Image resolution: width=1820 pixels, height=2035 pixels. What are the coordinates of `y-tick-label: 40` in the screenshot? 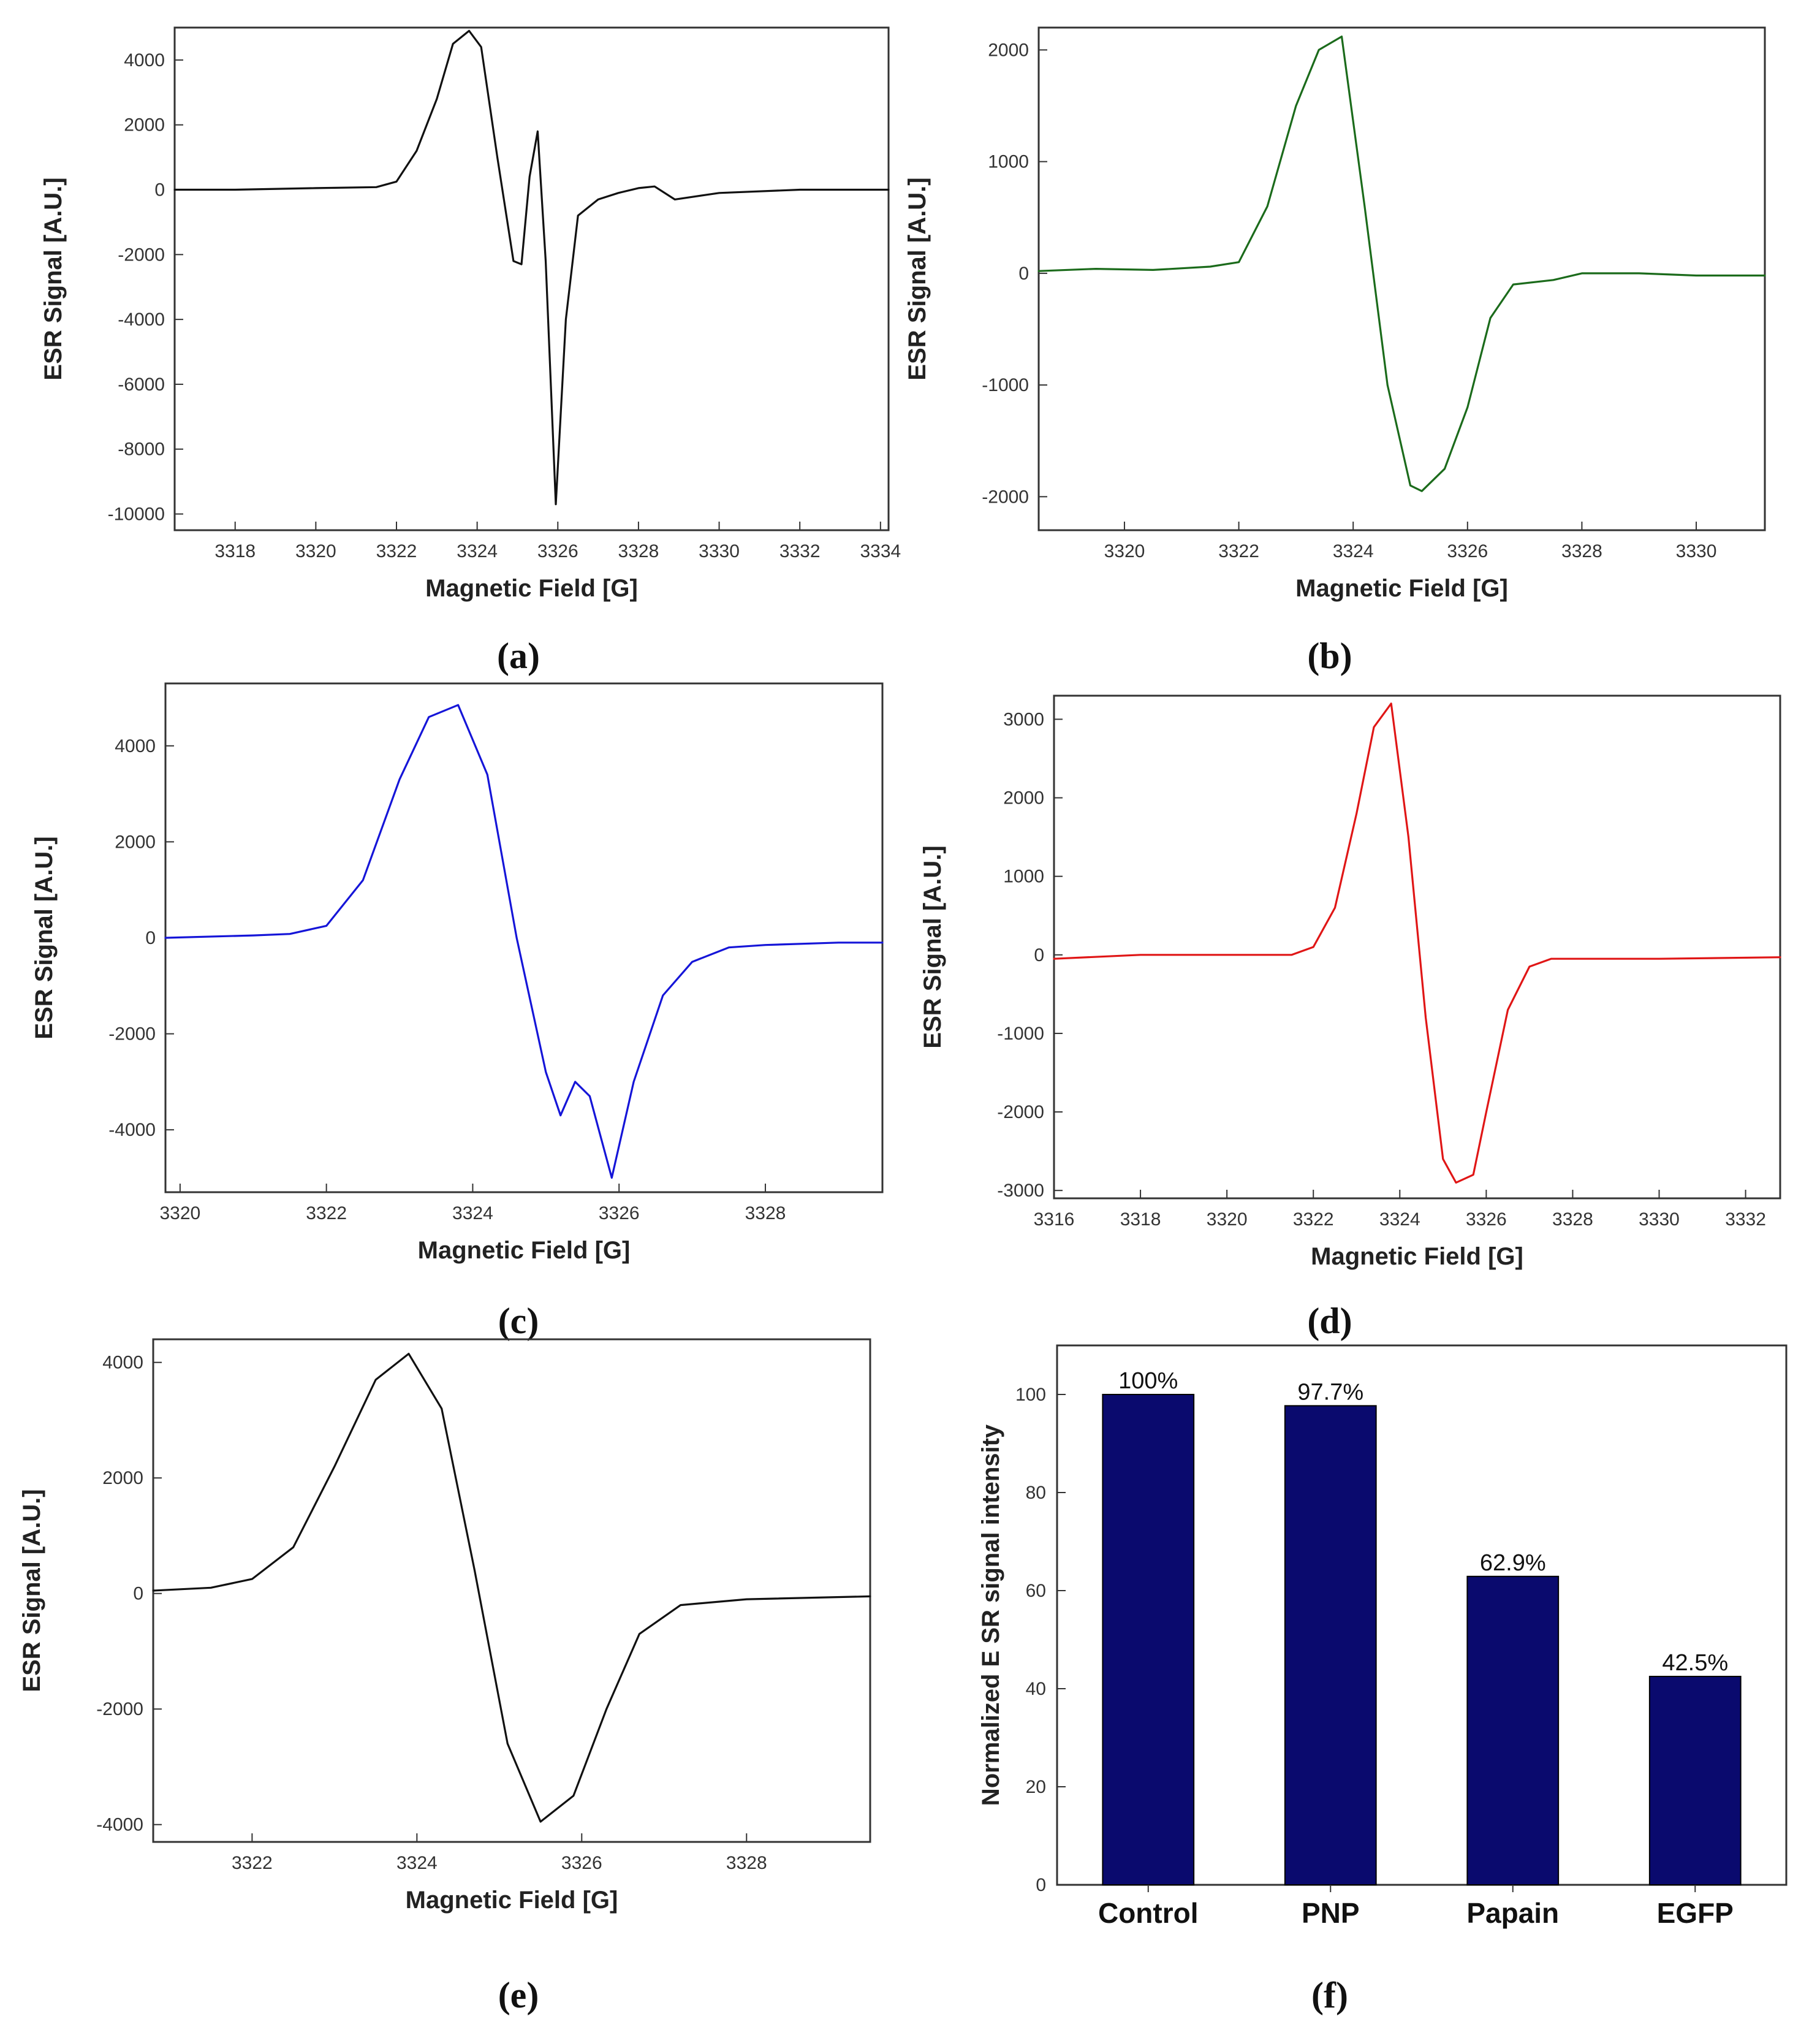 It's located at (1036, 1689).